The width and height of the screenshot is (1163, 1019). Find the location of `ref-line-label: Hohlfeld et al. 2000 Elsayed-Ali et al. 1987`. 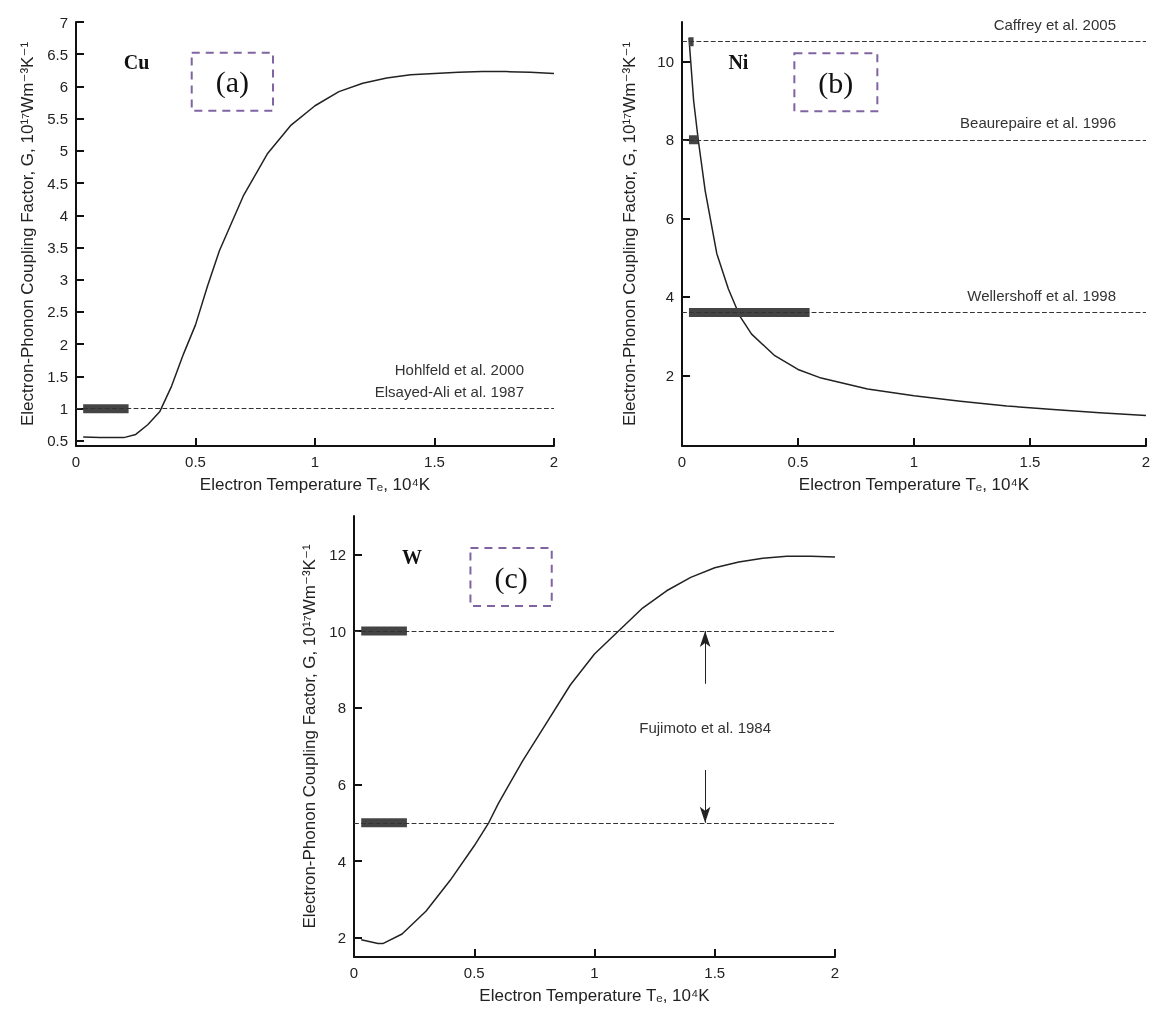

ref-line-label: Hohlfeld et al. 2000 Elsayed-Ali et al. 1987 is located at coordinates (449, 381).